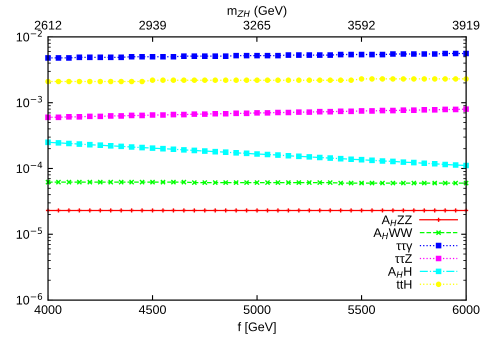 The height and width of the screenshot is (339, 485). What do you see at coordinates (403, 258) in the screenshot?
I see `legend-label: ττZ` at bounding box center [403, 258].